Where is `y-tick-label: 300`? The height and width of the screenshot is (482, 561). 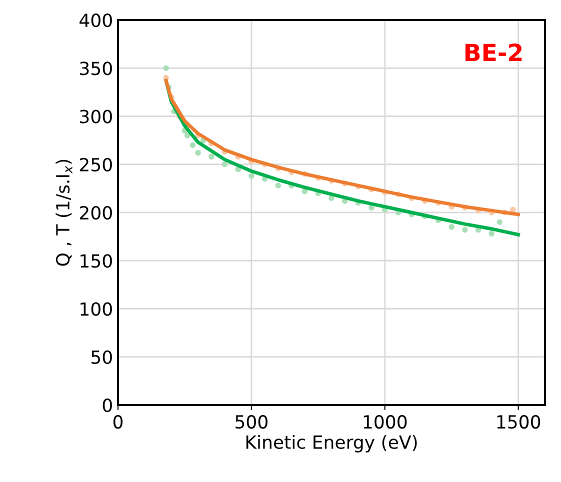
y-tick-label: 300 is located at coordinates (96, 117).